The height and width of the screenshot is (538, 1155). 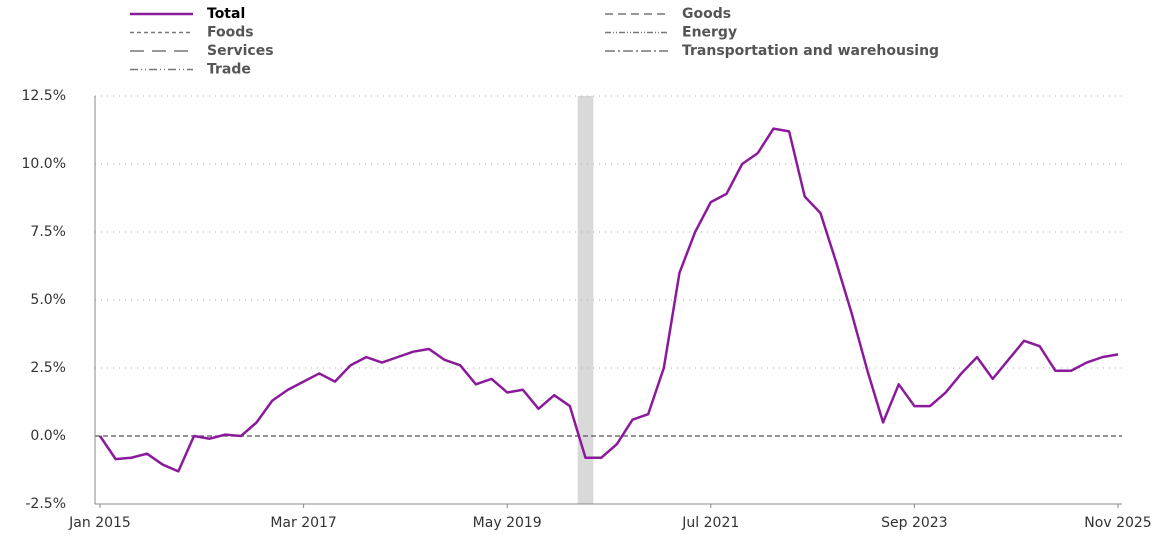 I want to click on x-tick-label: Jan 2015, so click(x=99, y=523).